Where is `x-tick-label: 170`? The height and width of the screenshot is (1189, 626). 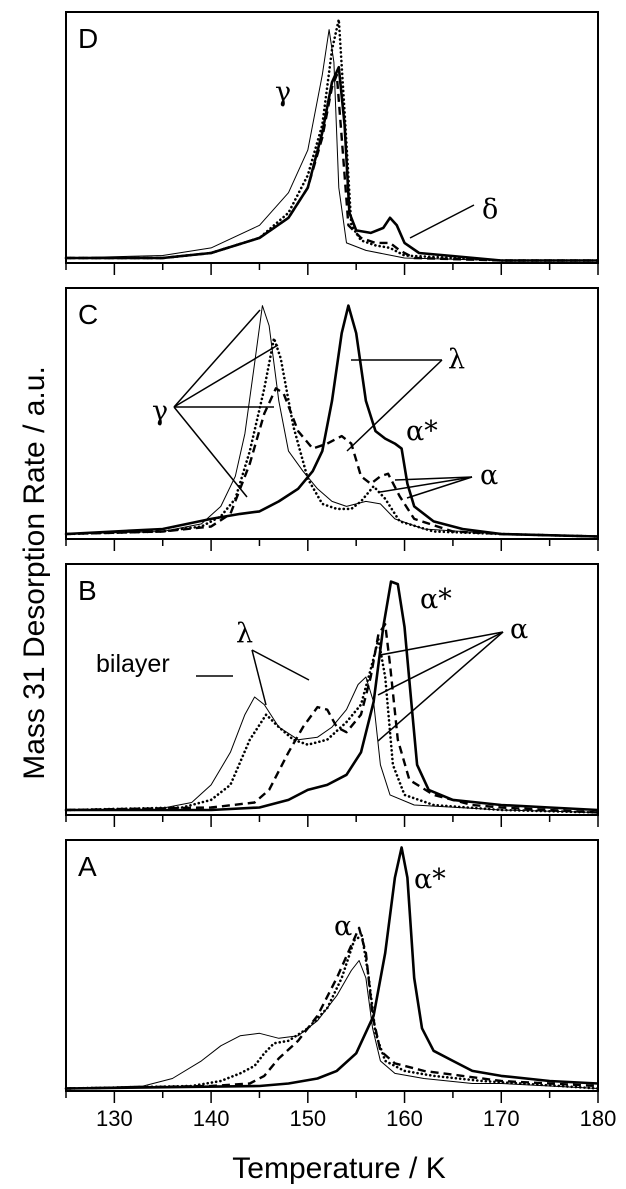 x-tick-label: 170 is located at coordinates (501, 1118).